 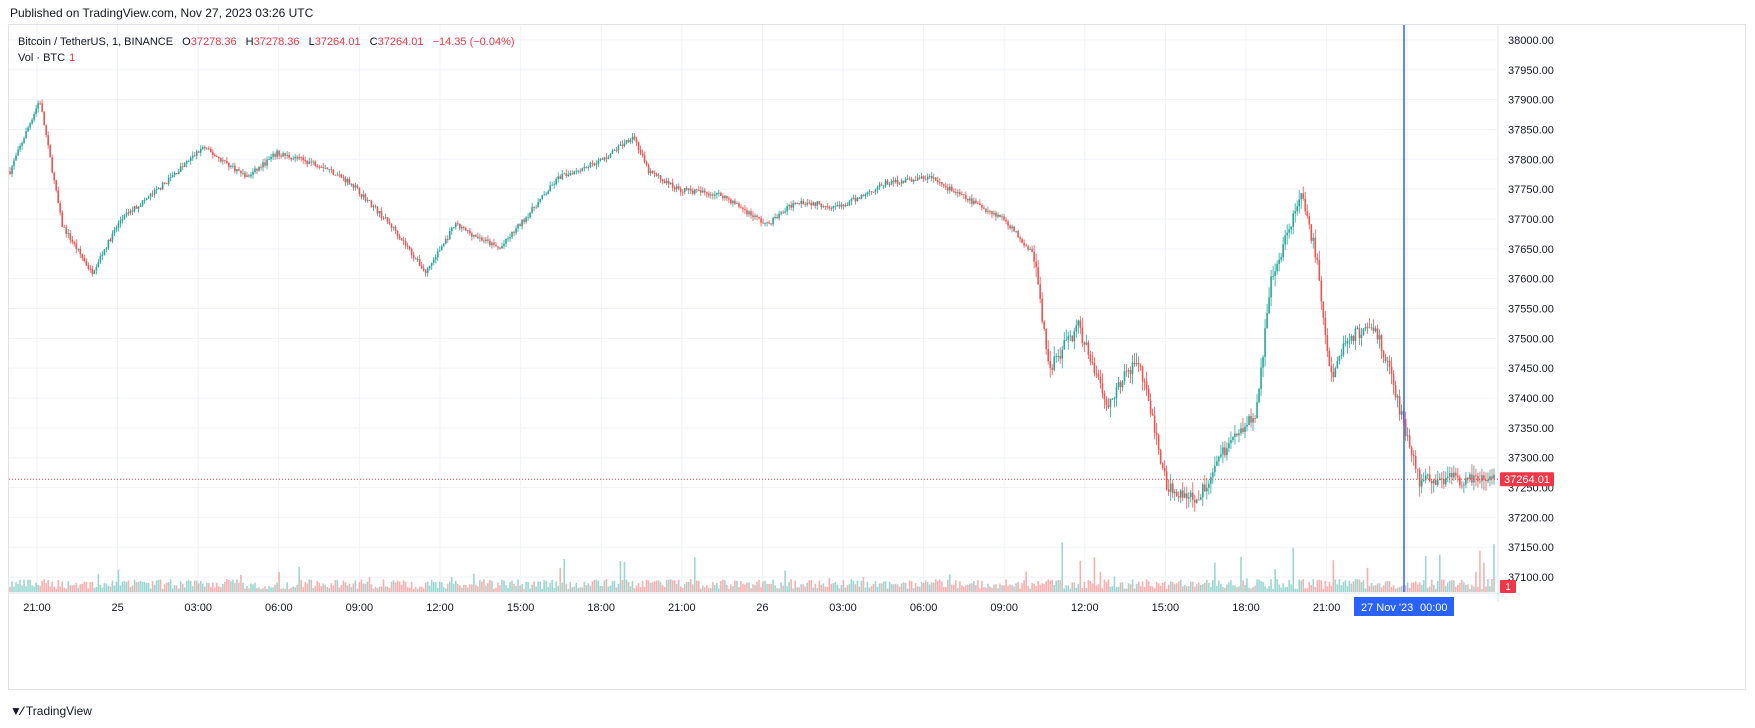 I want to click on footer-brand: ▼⁄ TradingView, so click(x=51, y=711).